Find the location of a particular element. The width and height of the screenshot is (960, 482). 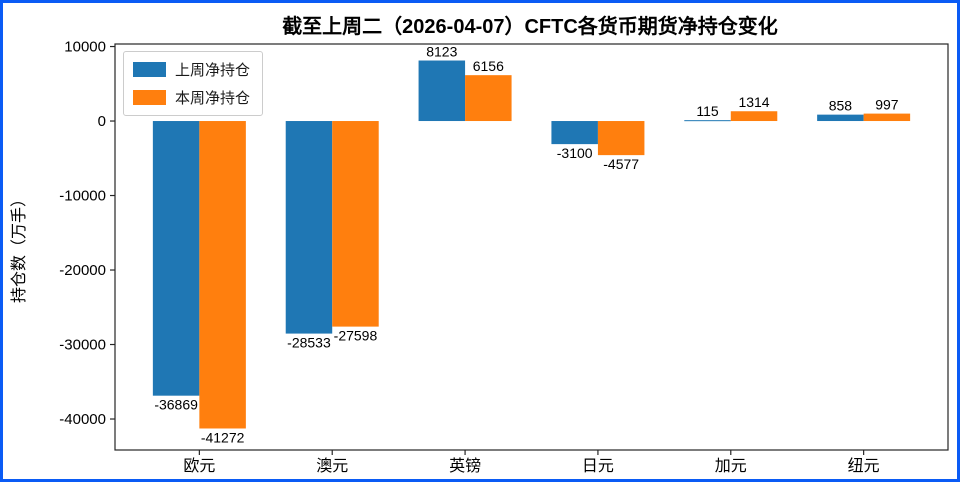

bar-value-label: -36869 is located at coordinates (176, 405).